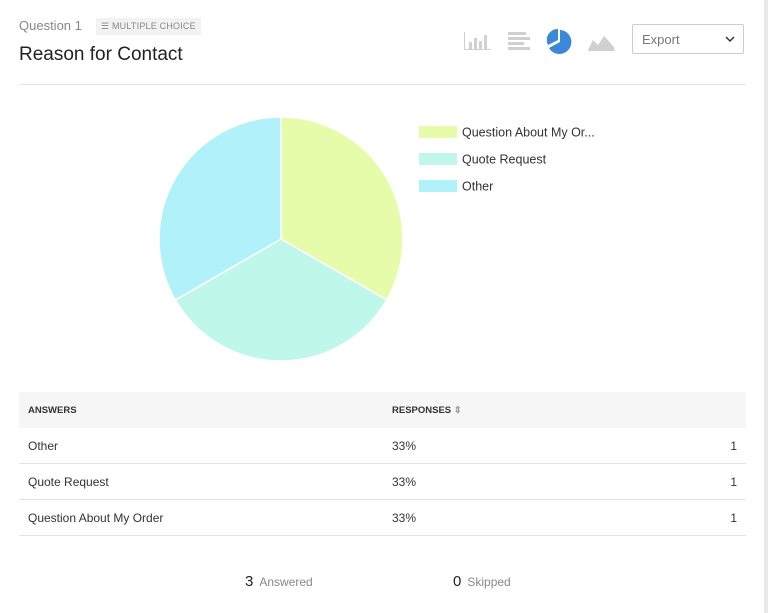 This screenshot has height=613, width=768. Describe the element at coordinates (540, 41) in the screenshot. I see `chart-type-icons` at that location.